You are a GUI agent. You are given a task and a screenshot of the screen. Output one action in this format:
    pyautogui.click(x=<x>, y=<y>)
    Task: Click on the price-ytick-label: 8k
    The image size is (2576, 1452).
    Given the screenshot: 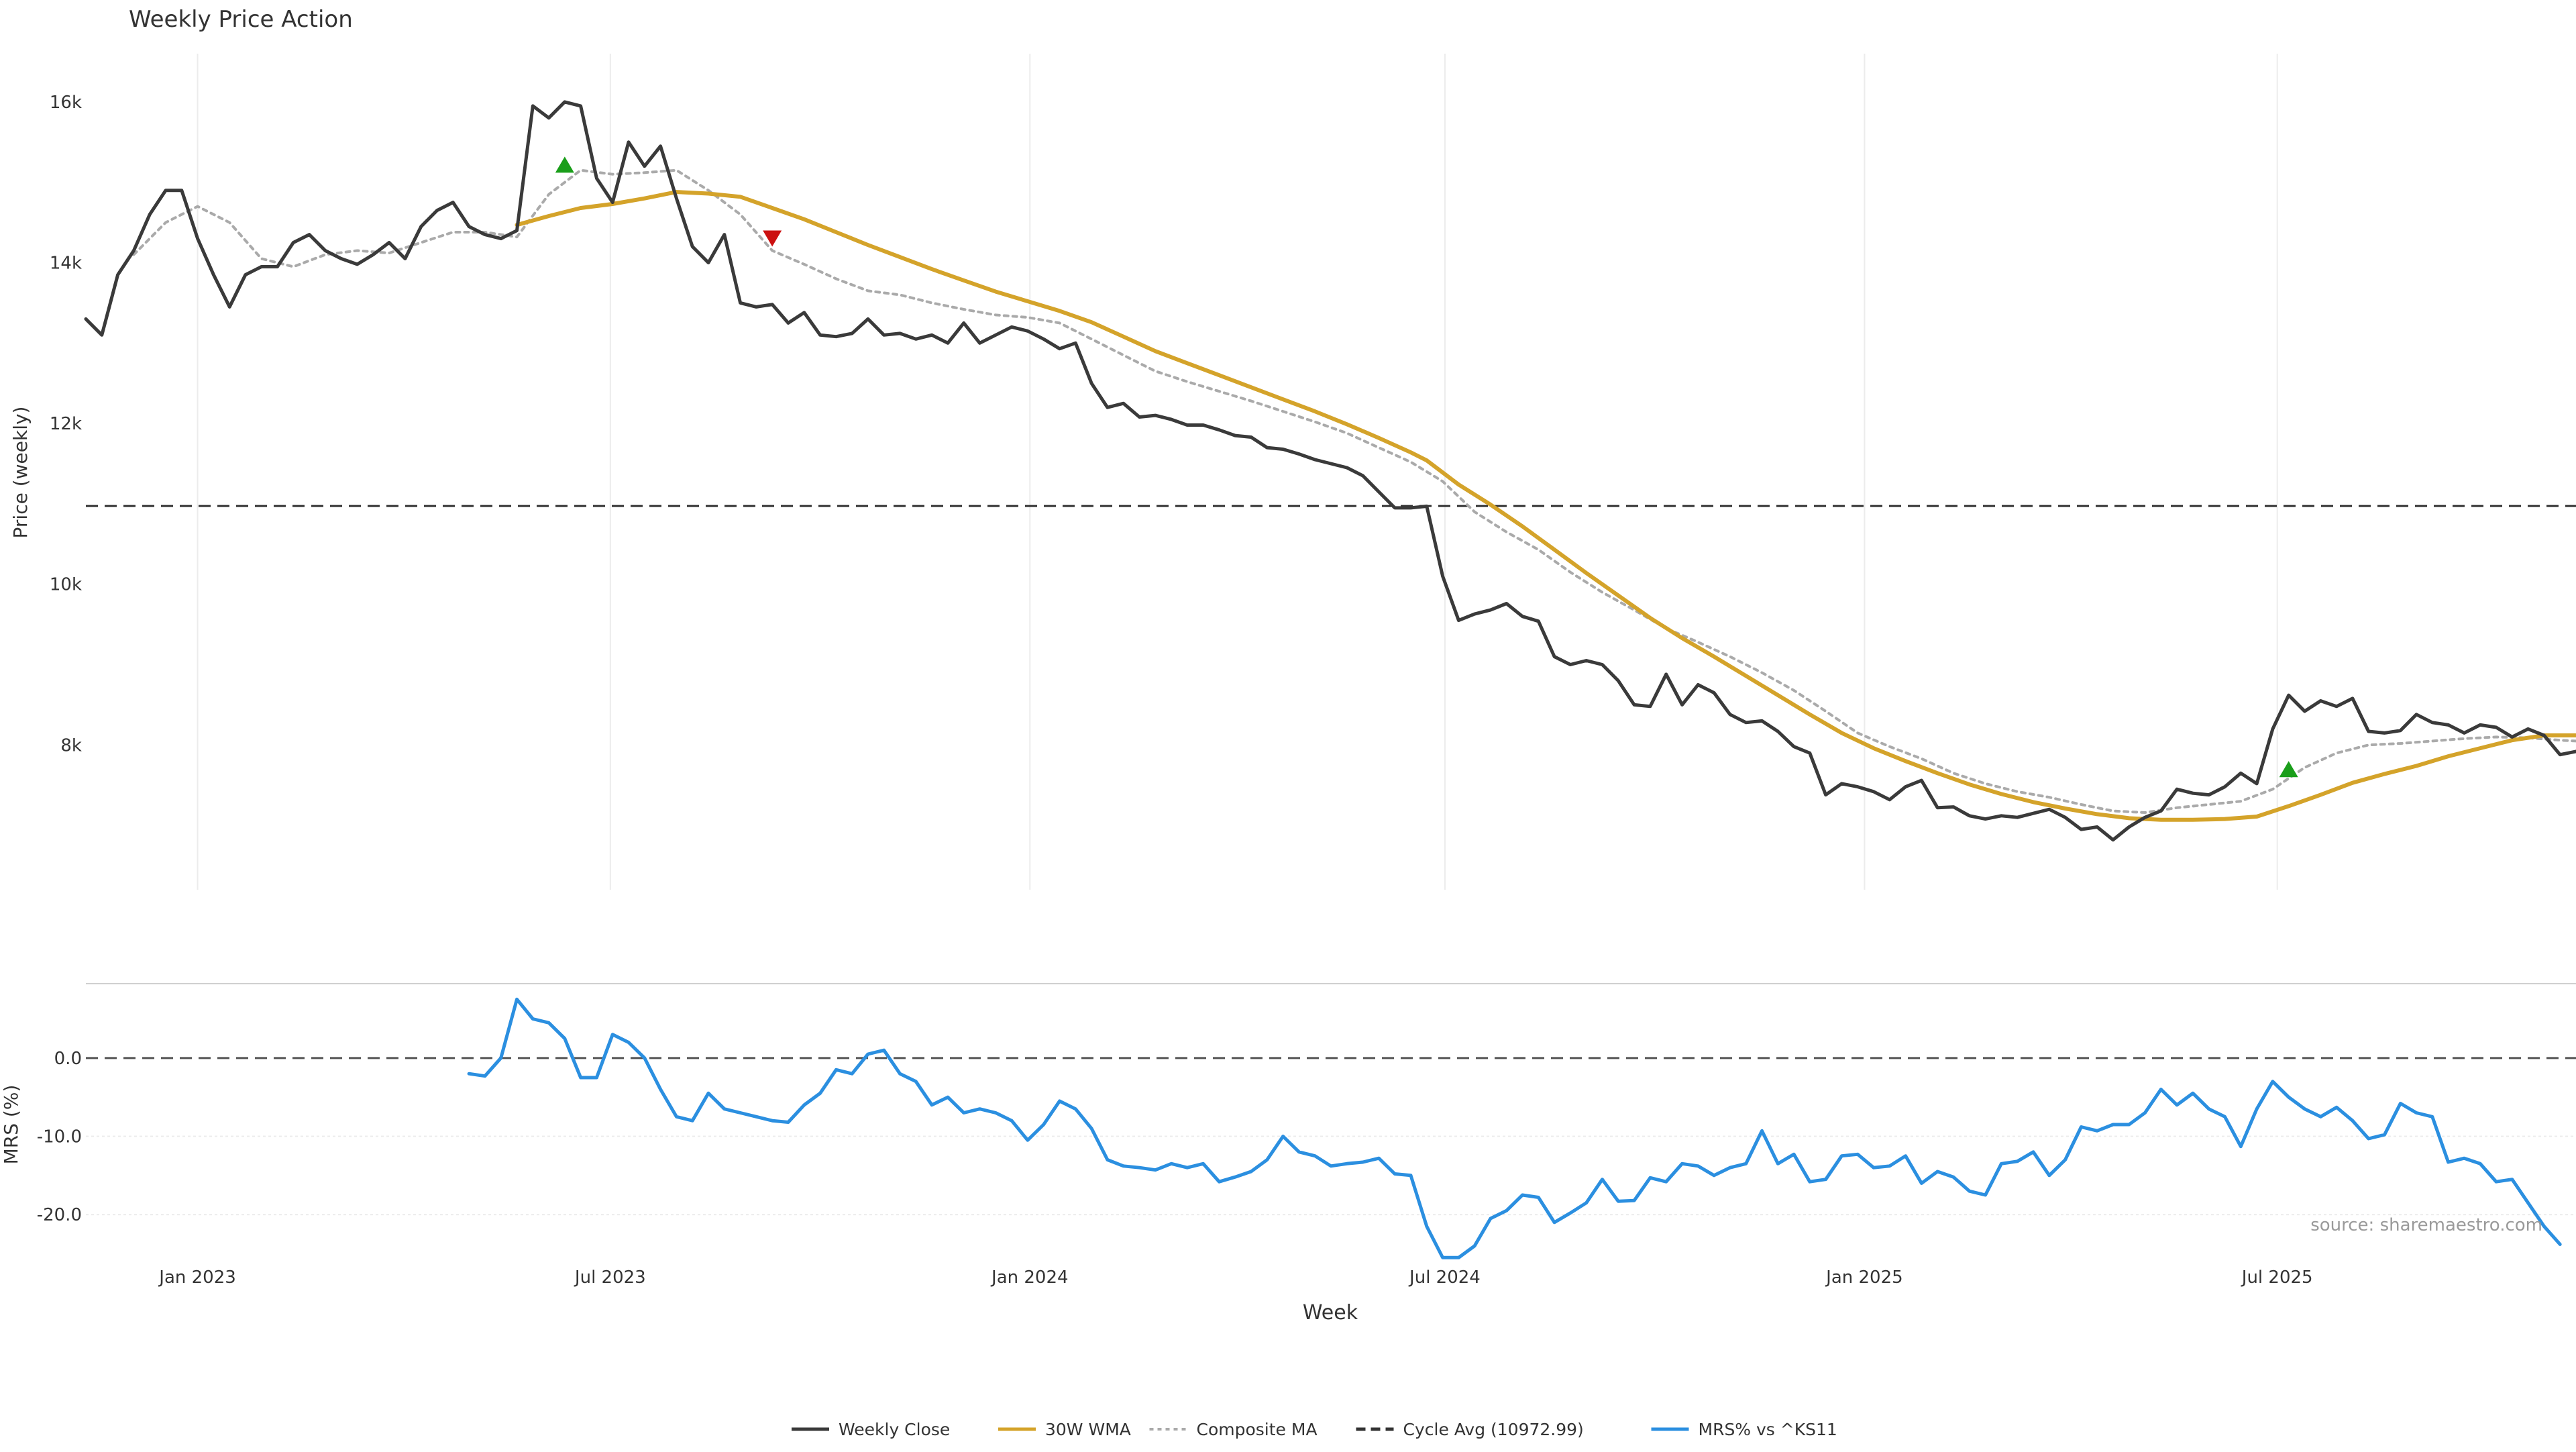 What is the action you would take?
    pyautogui.click(x=71, y=746)
    